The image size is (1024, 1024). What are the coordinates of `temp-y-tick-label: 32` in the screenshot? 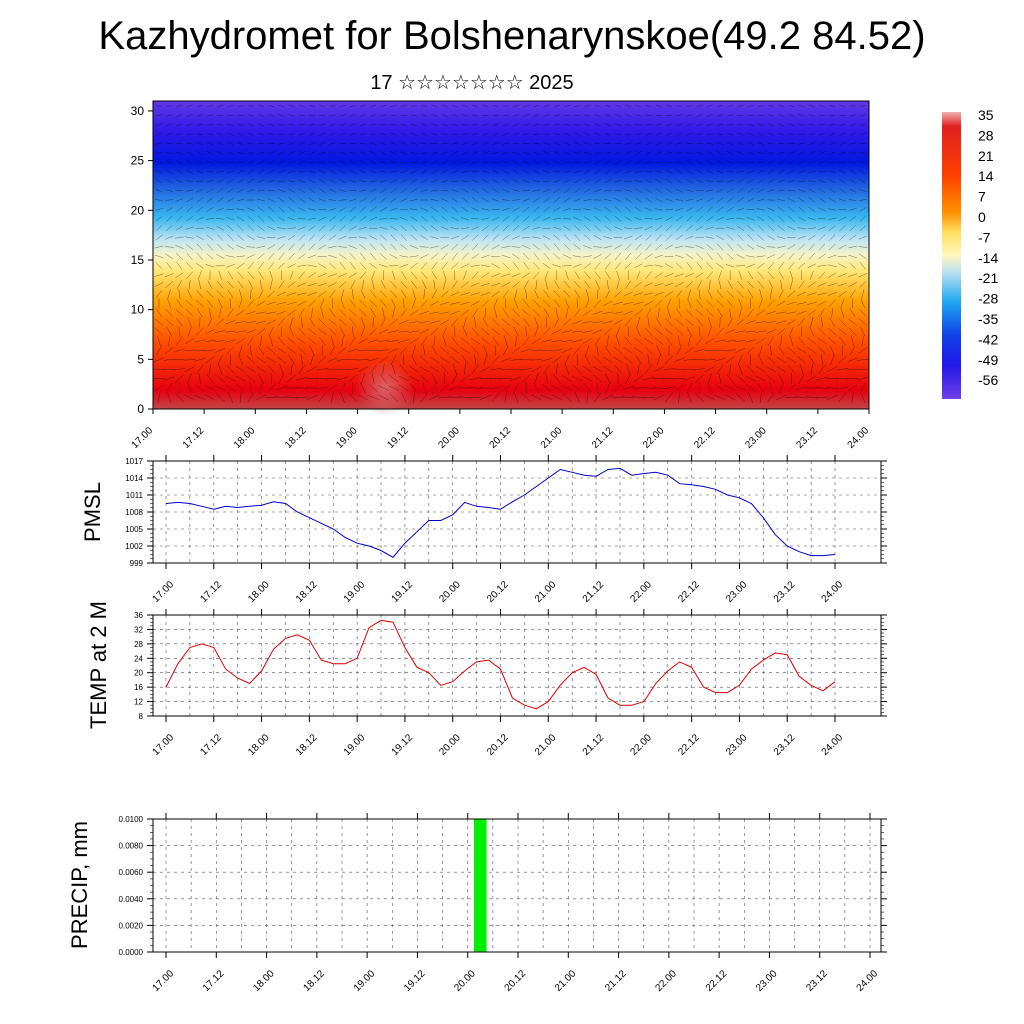 It's located at (138, 629).